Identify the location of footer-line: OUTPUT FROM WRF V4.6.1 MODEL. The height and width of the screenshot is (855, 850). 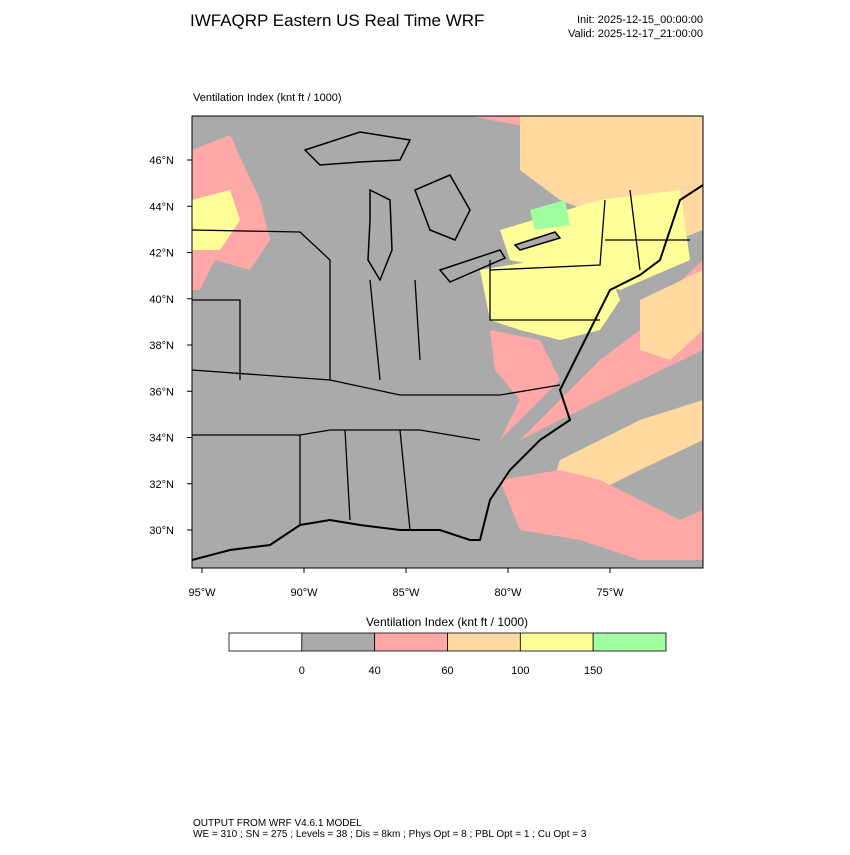
(277, 823).